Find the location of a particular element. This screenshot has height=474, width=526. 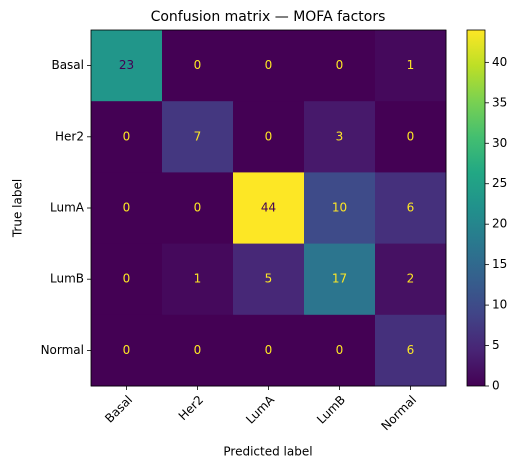

cell-label: 2 is located at coordinates (411, 279).